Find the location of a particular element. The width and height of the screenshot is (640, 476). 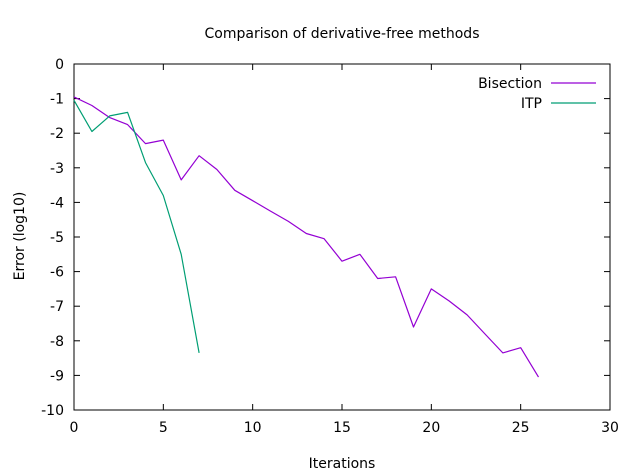

x-tick-label: 5 is located at coordinates (163, 428).